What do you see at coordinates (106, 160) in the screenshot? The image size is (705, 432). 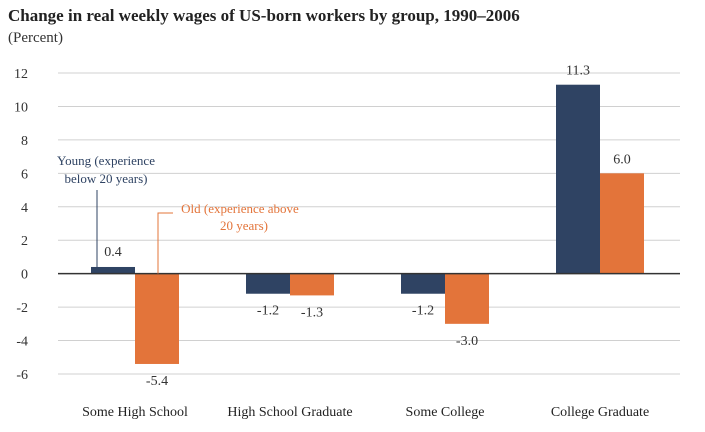 I see `series-annotation-young: Young (experience` at bounding box center [106, 160].